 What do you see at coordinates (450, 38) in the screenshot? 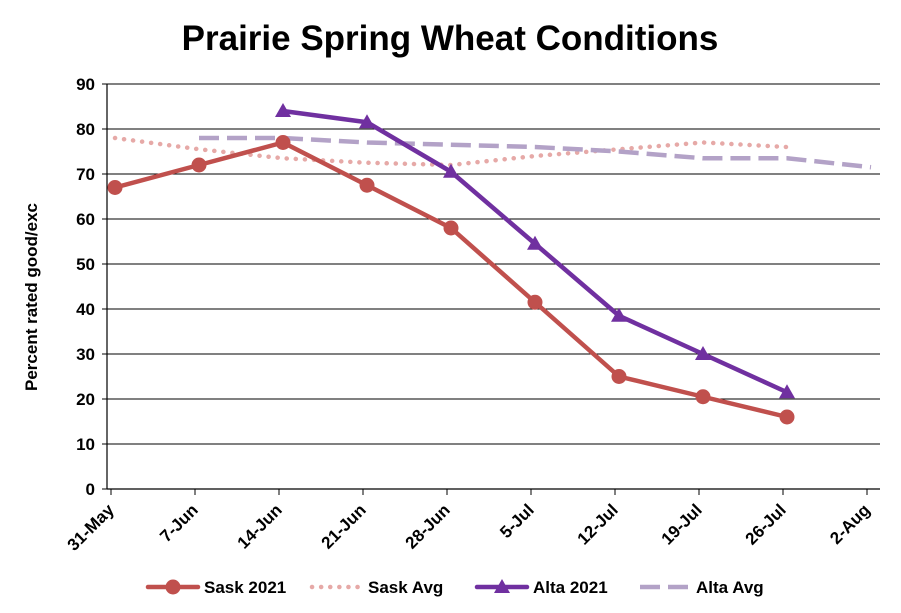
I see `chart-title: Prairie Spring Wheat Conditions` at bounding box center [450, 38].